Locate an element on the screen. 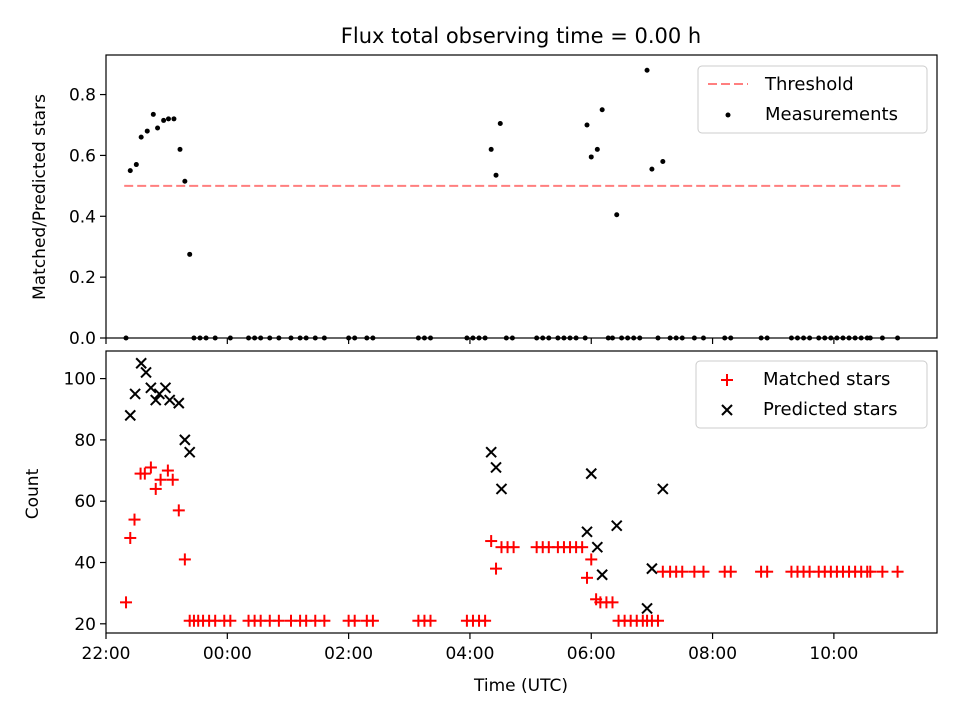  ratio-legend: Threshold Measurements is located at coordinates (812, 99).